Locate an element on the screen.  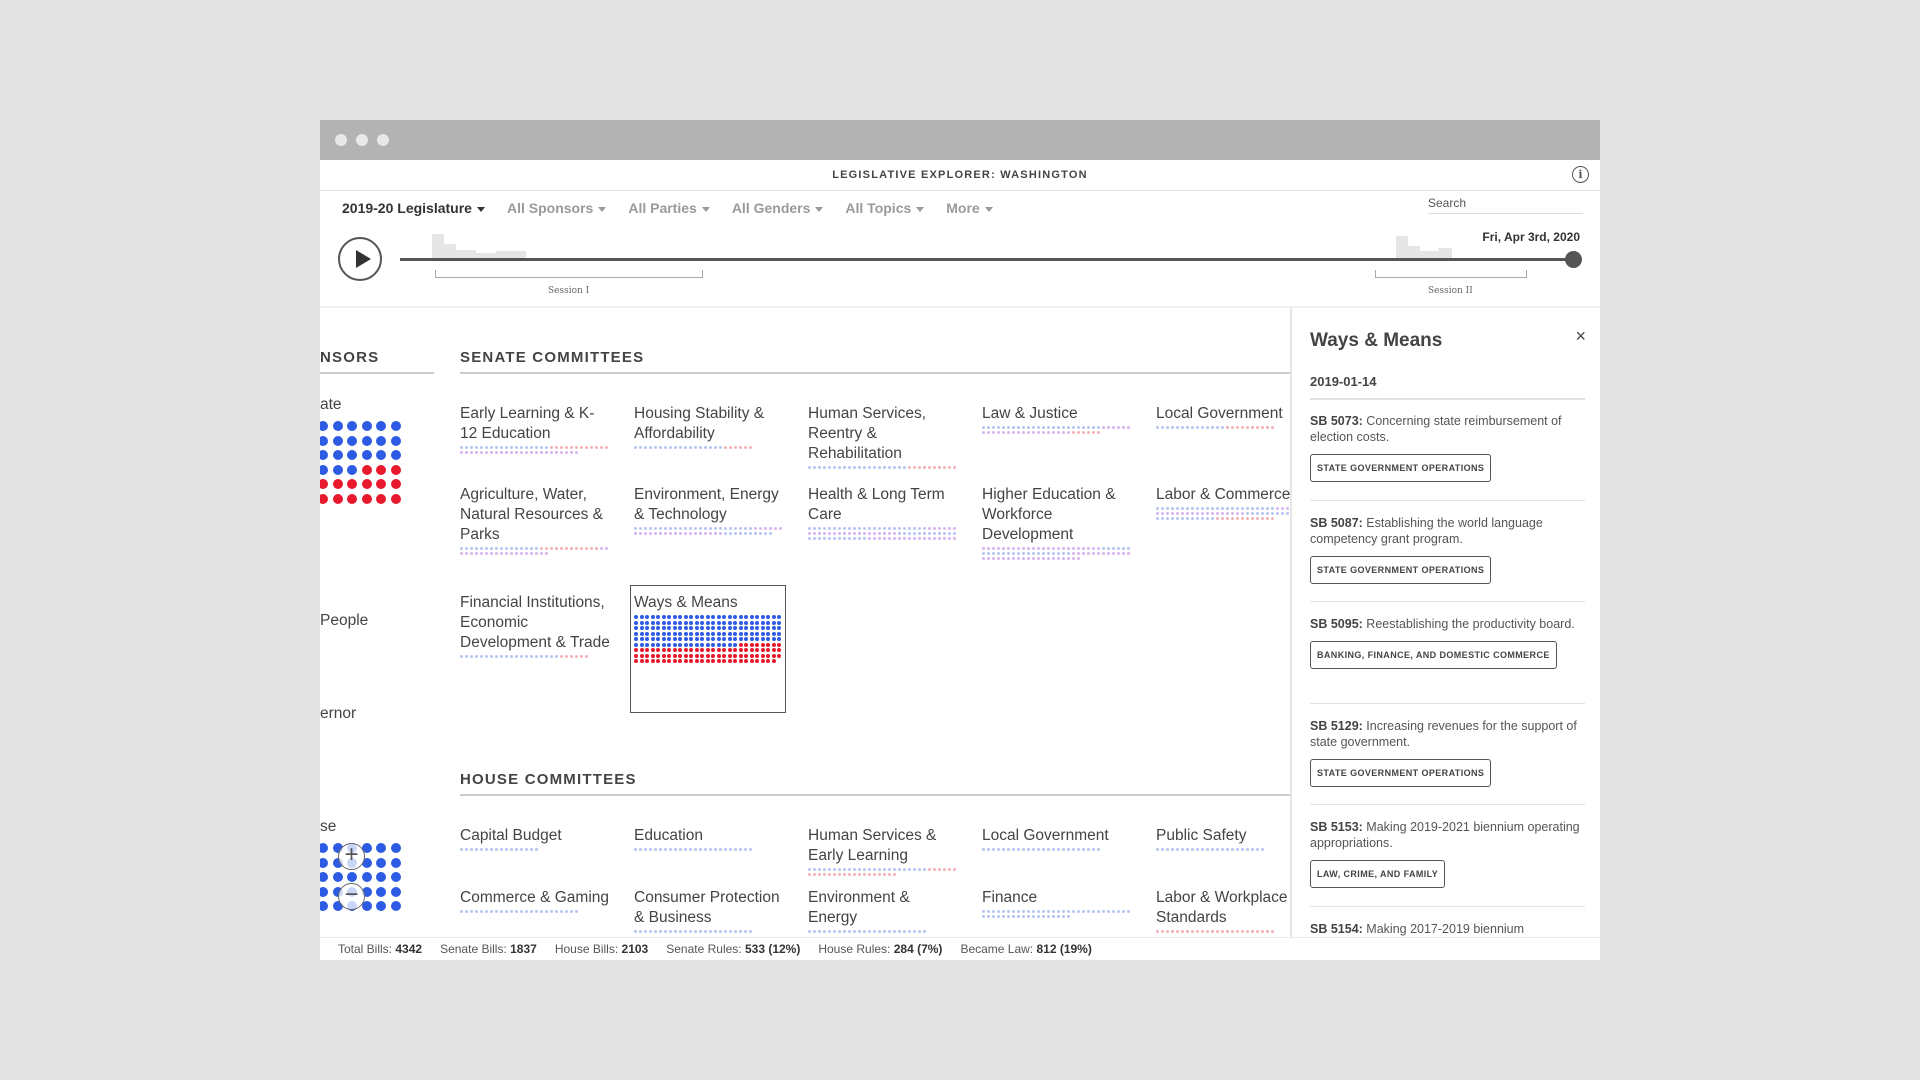
legislature-dropdown: 2019-20 Legislature is located at coordinates (413, 208).